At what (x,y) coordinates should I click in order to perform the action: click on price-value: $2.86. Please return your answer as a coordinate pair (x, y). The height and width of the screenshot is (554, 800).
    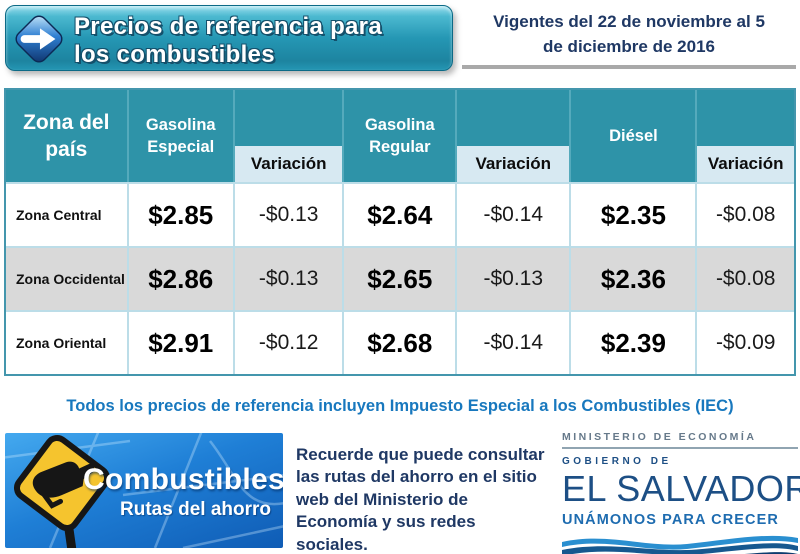
    Looking at the image, I should click on (179, 278).